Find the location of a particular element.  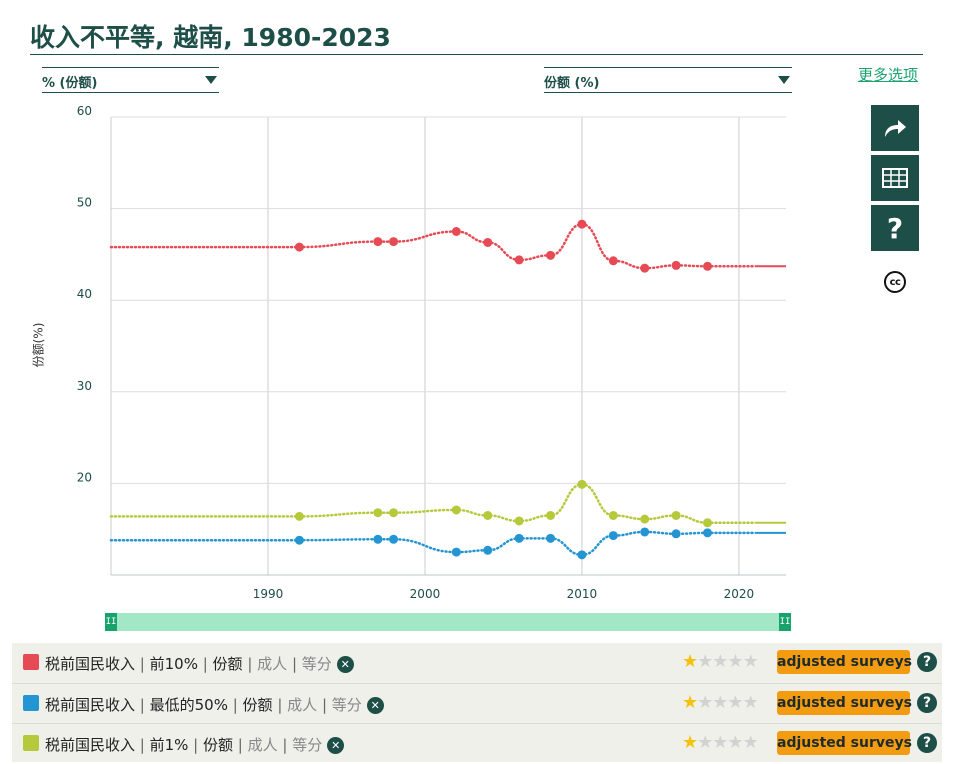

y-tick-label: 50 is located at coordinates (84, 203).